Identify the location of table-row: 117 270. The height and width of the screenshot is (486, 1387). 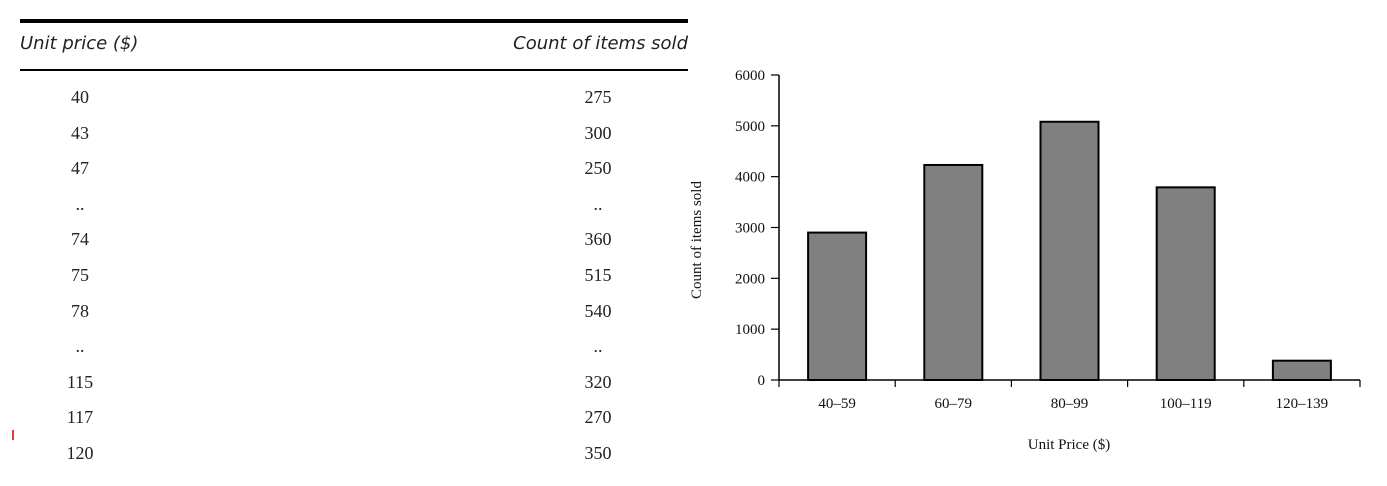
(350, 419).